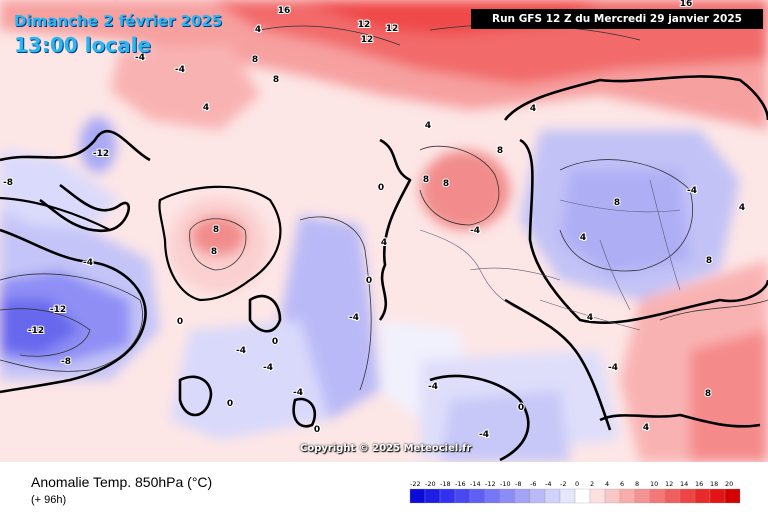 The image size is (768, 512). What do you see at coordinates (415, 484) in the screenshot?
I see `scale-label: -22` at bounding box center [415, 484].